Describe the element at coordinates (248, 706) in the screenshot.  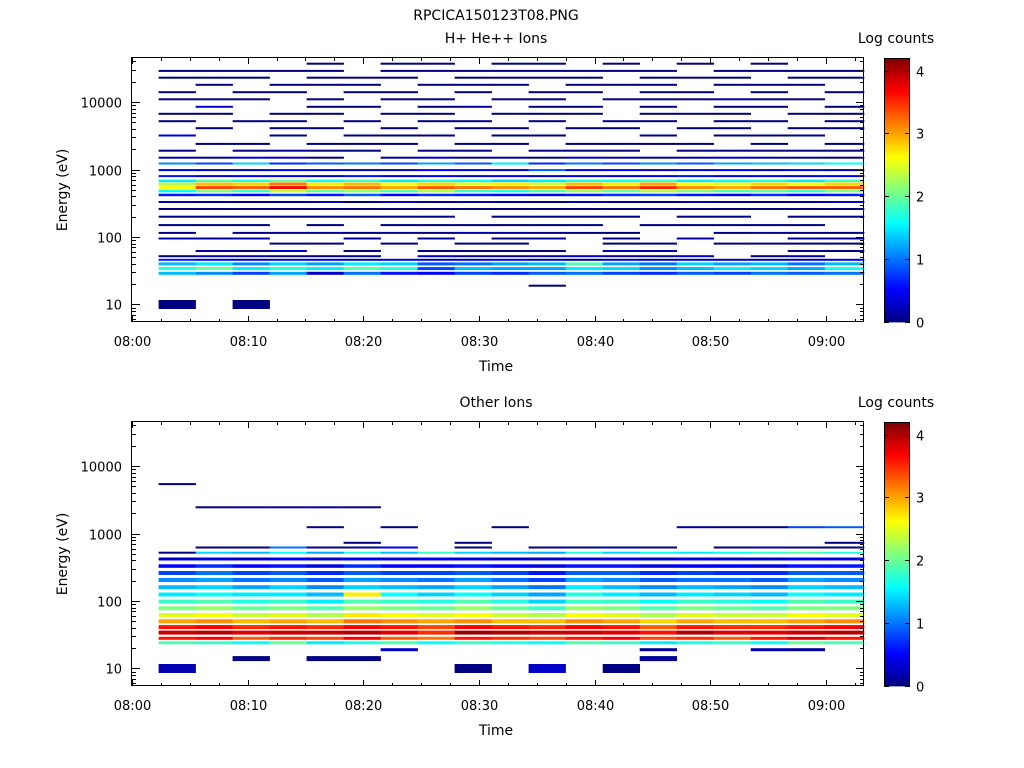
I see `panel-2-x-tick-label: 08:10` at that location.